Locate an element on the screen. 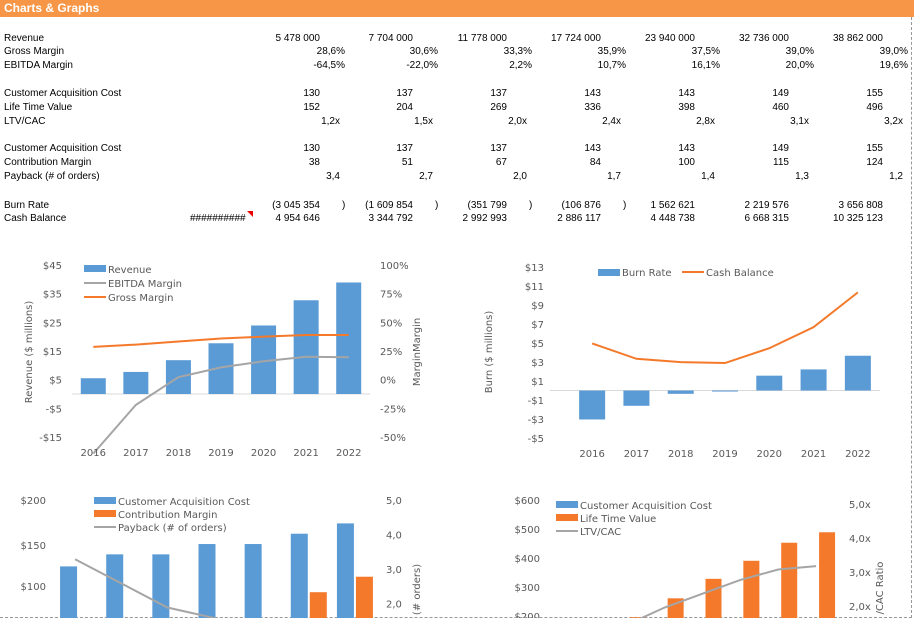 This screenshot has height=621, width=914. y2-tick-label: 4,0x is located at coordinates (860, 539).